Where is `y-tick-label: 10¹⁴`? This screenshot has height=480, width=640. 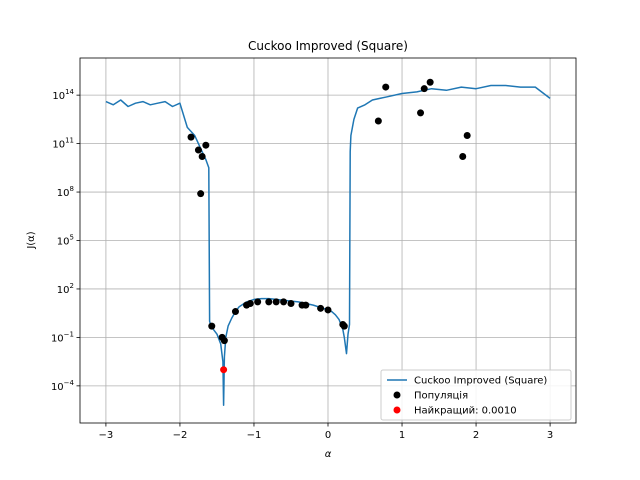 y-tick-label: 10¹⁴ is located at coordinates (63, 95).